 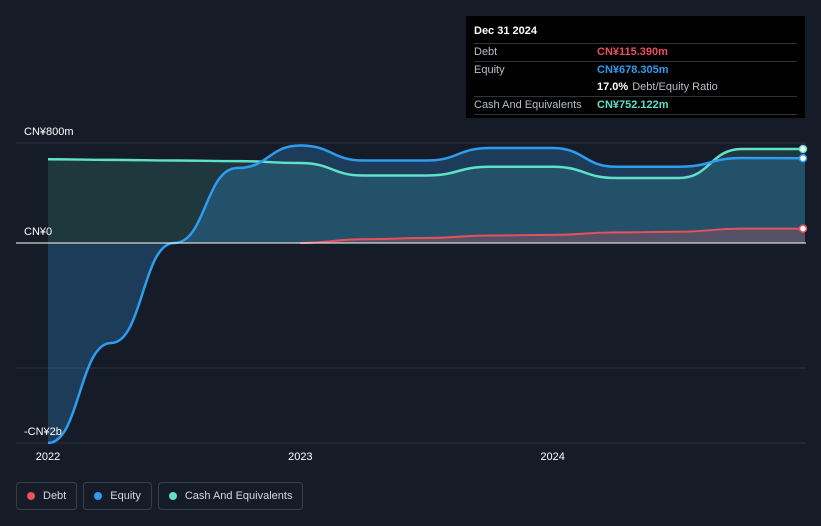 What do you see at coordinates (125, 496) in the screenshot?
I see `legend-equity-label: Equity` at bounding box center [125, 496].